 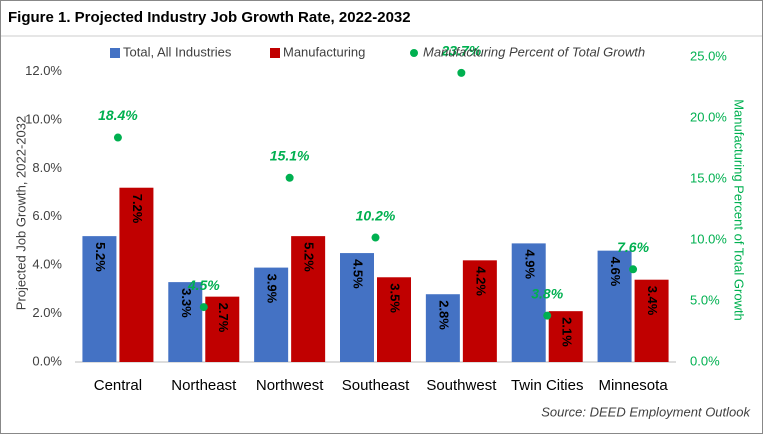 I want to click on x-tick-label: Minnesota, so click(x=633, y=385).